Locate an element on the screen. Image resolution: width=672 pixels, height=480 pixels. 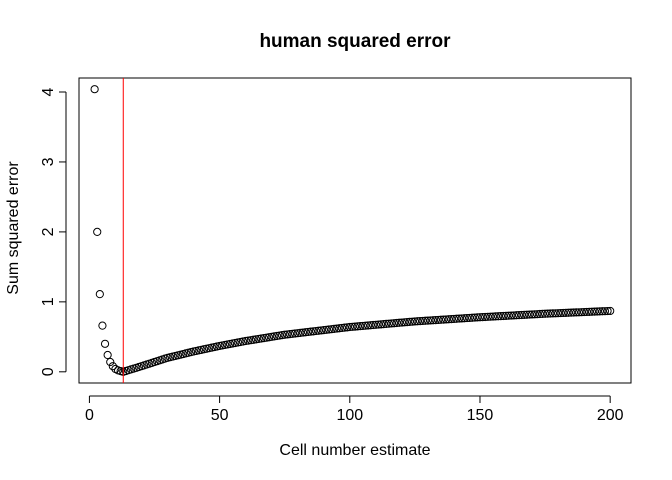
x-tick-label: 0 is located at coordinates (89, 415).